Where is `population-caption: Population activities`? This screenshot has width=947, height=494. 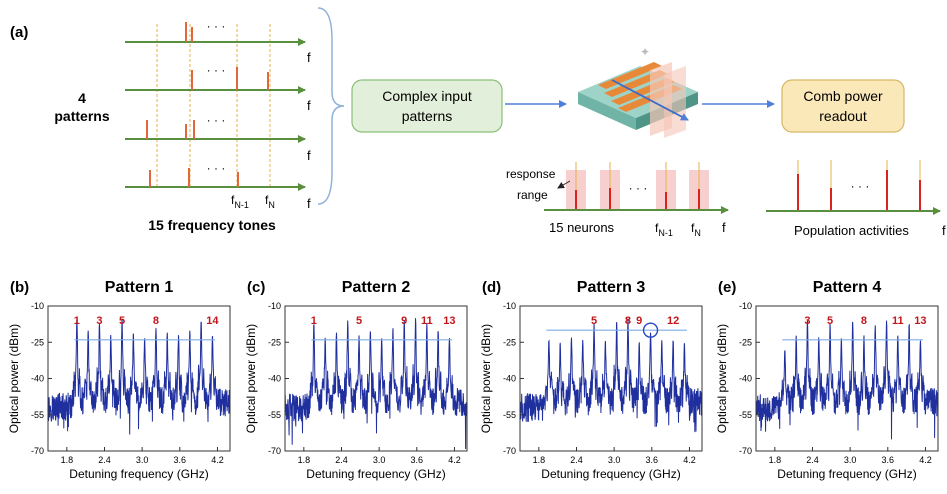 population-caption: Population activities is located at coordinates (851, 230).